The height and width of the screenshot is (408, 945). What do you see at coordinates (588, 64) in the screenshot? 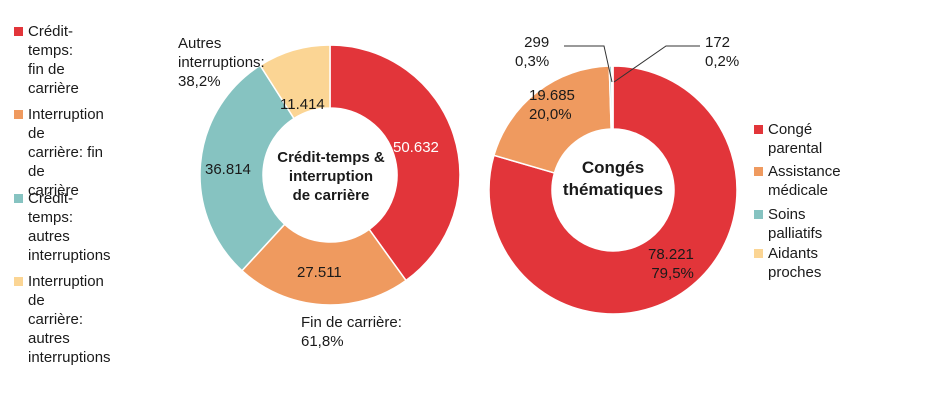
I see `leader-line-soins-palliatifs` at bounding box center [588, 64].